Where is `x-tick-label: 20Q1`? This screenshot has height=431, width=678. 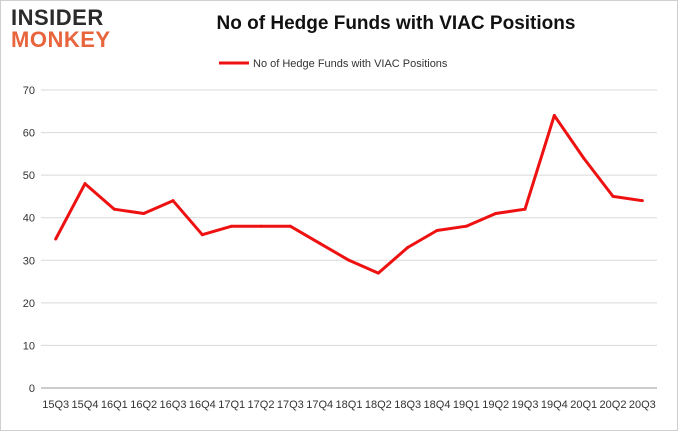 x-tick-label: 20Q1 is located at coordinates (583, 405).